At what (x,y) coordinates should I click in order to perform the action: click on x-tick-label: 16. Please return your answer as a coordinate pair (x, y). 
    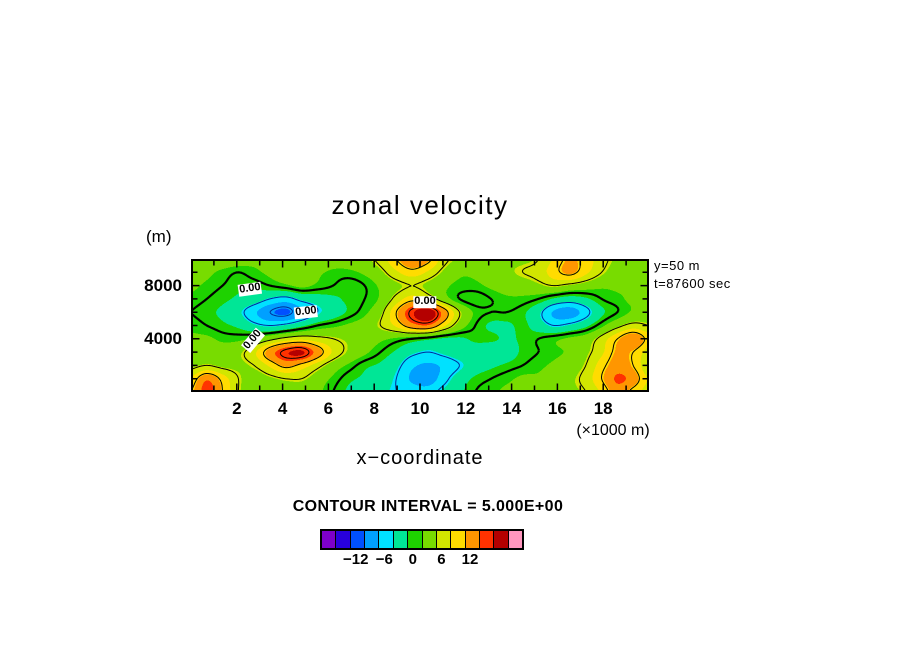
    Looking at the image, I should click on (557, 408).